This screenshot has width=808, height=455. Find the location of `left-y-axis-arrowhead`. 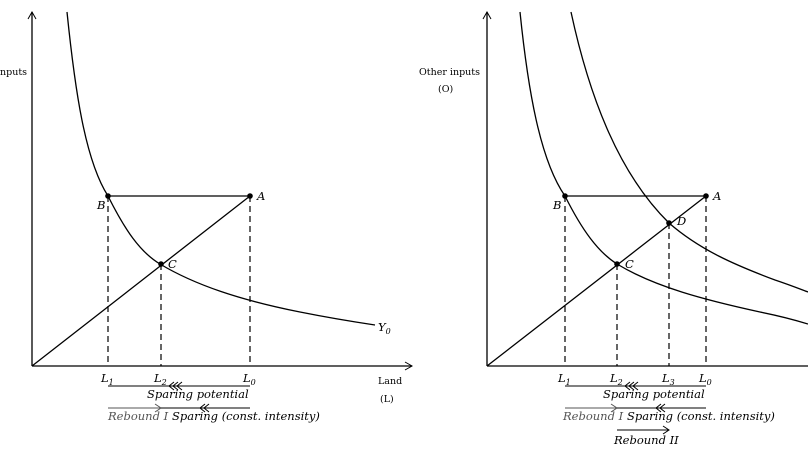

left-y-axis-arrowhead is located at coordinates (32, 15).